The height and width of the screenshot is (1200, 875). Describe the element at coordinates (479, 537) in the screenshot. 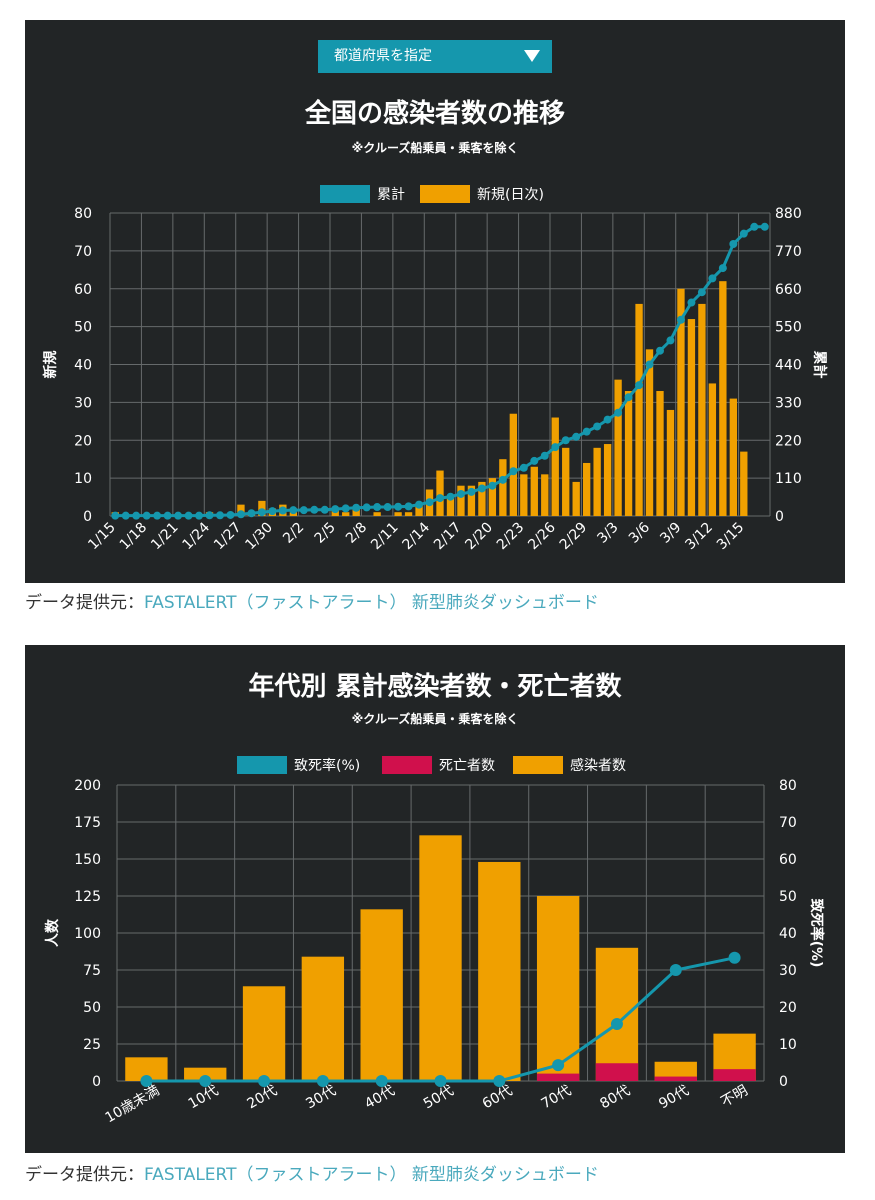

I see `x-tick-label: 2/20` at that location.